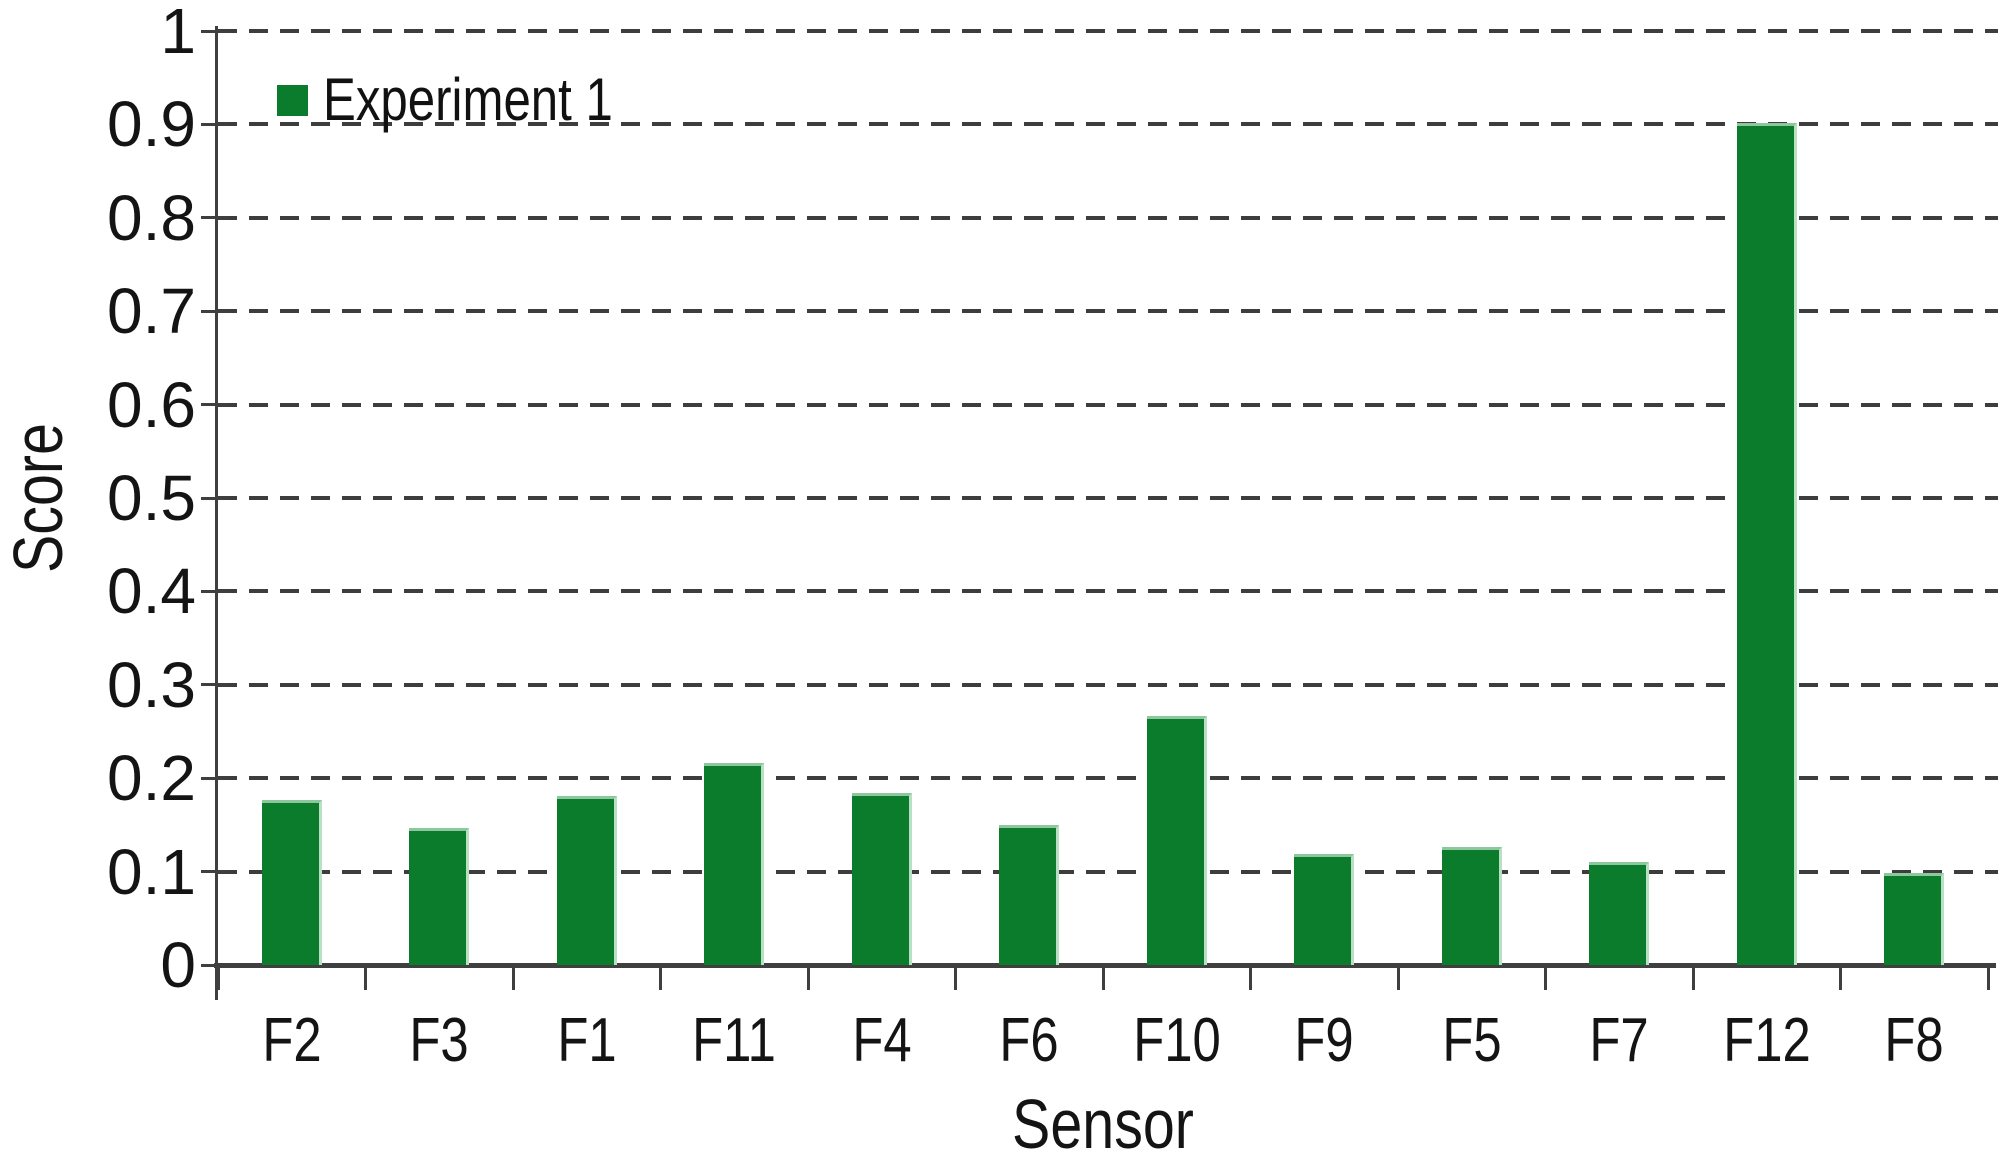  What do you see at coordinates (881, 879) in the screenshot?
I see `bar-F4` at bounding box center [881, 879].